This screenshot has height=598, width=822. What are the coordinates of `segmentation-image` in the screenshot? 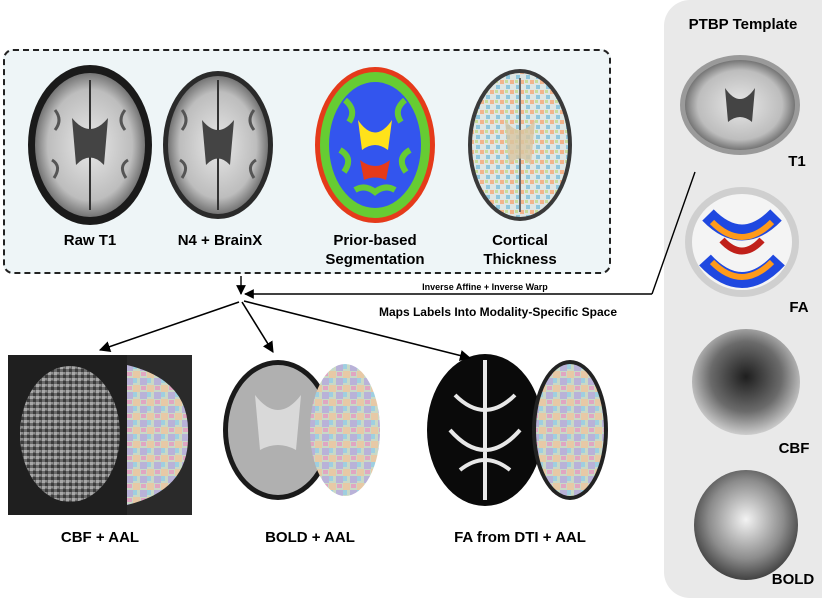 It's located at (375, 145).